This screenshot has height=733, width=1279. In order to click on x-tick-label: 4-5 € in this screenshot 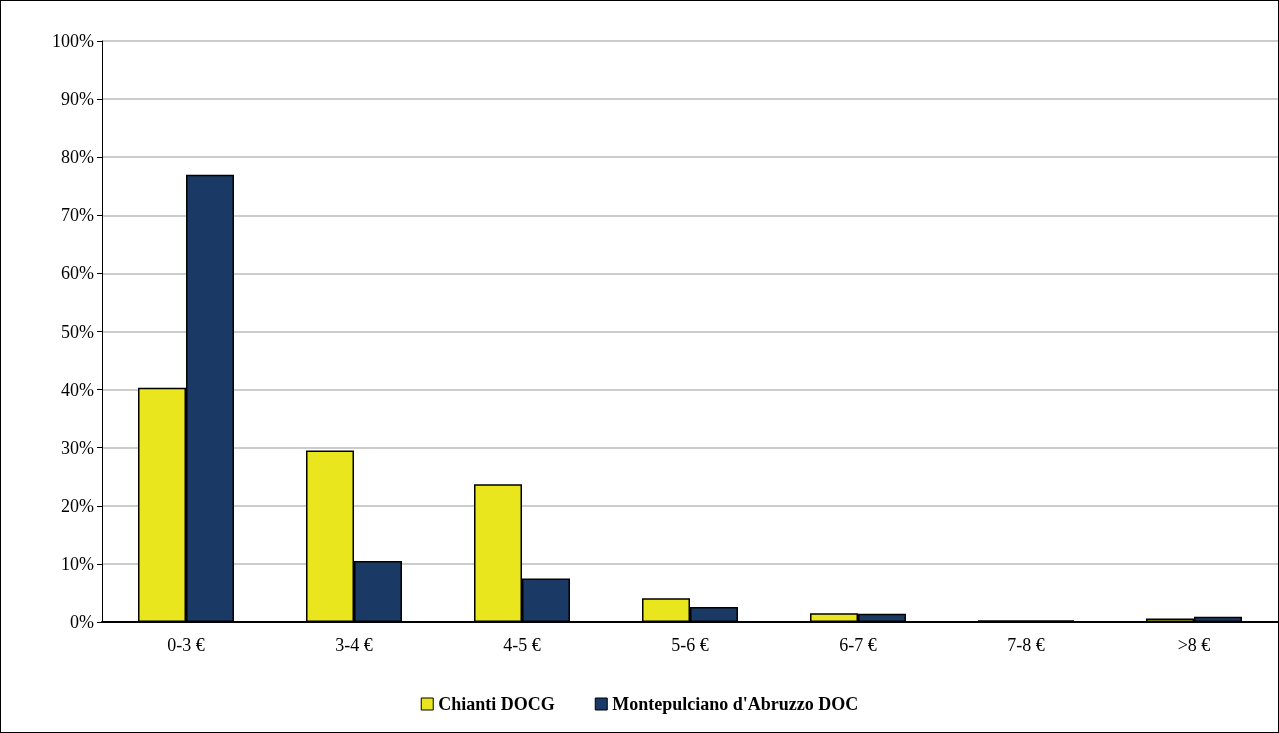, I will do `click(522, 645)`.